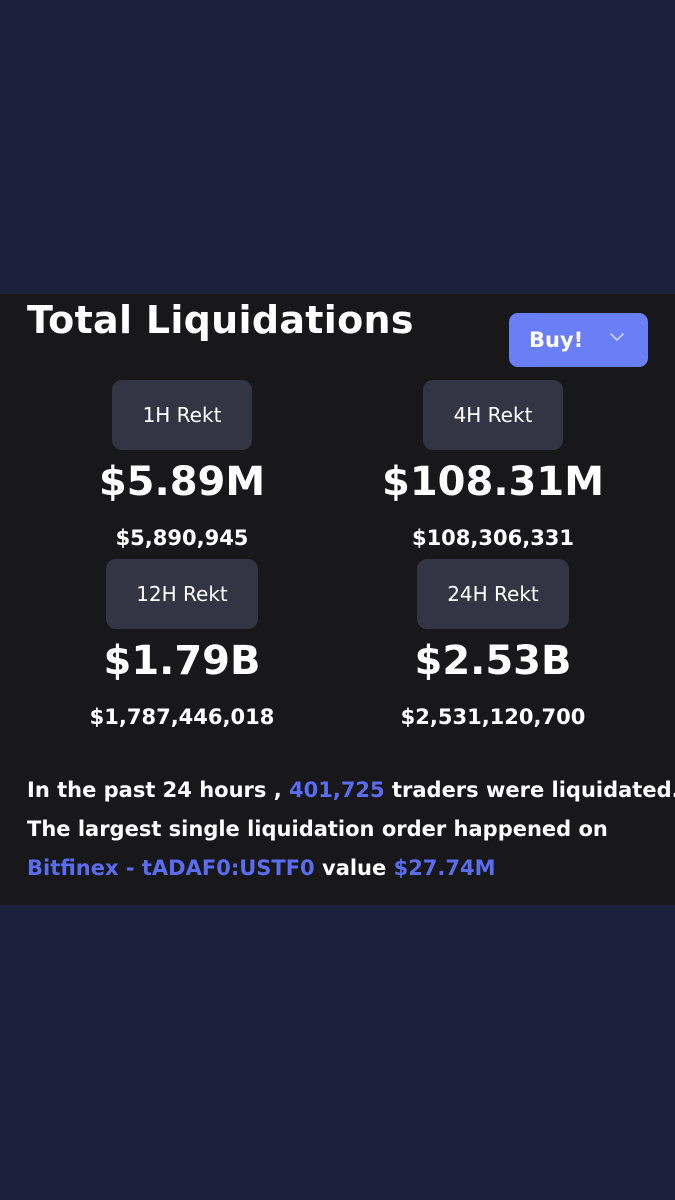 This screenshot has width=675, height=1200. What do you see at coordinates (354, 868) in the screenshot?
I see `summary-value-label: value` at bounding box center [354, 868].